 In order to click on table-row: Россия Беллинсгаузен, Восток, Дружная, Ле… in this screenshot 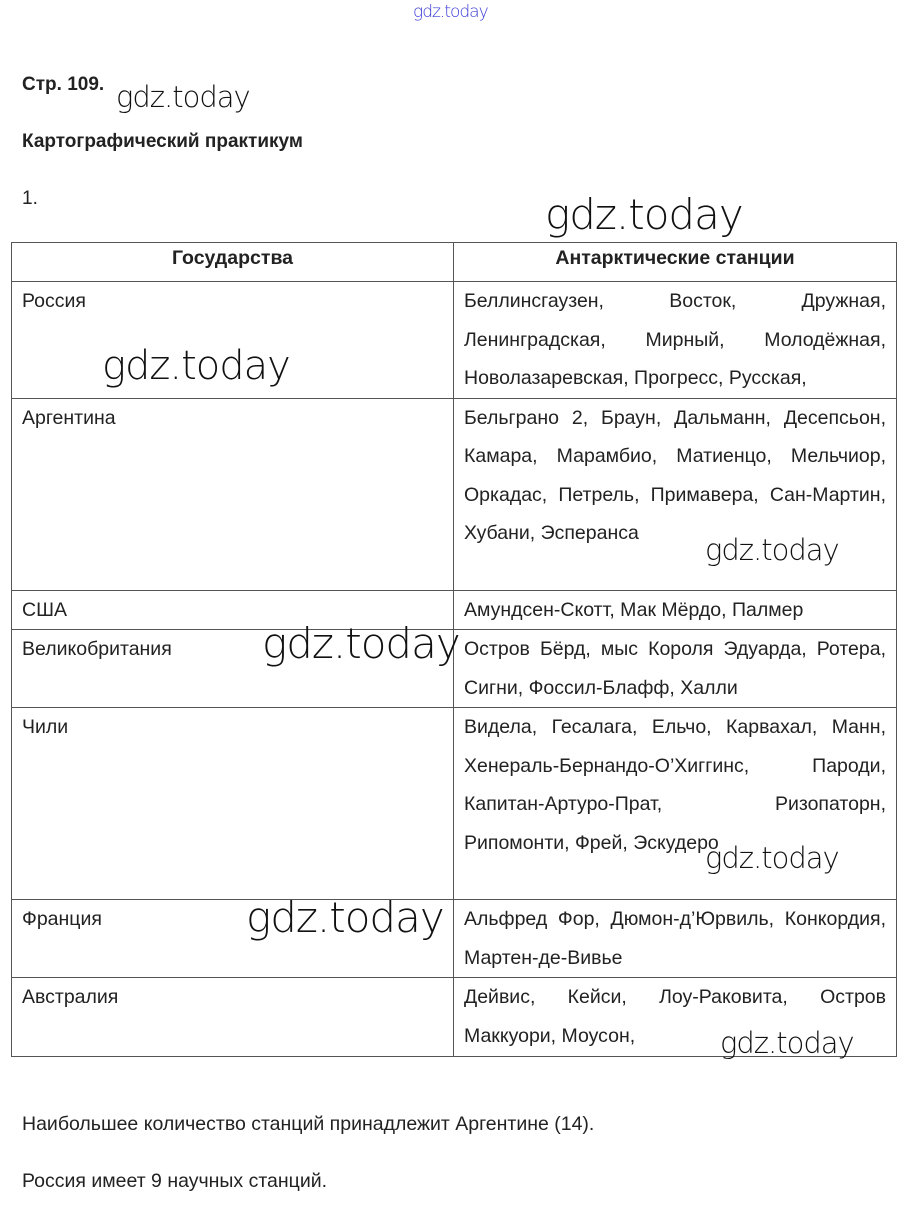, I will do `click(454, 340)`.